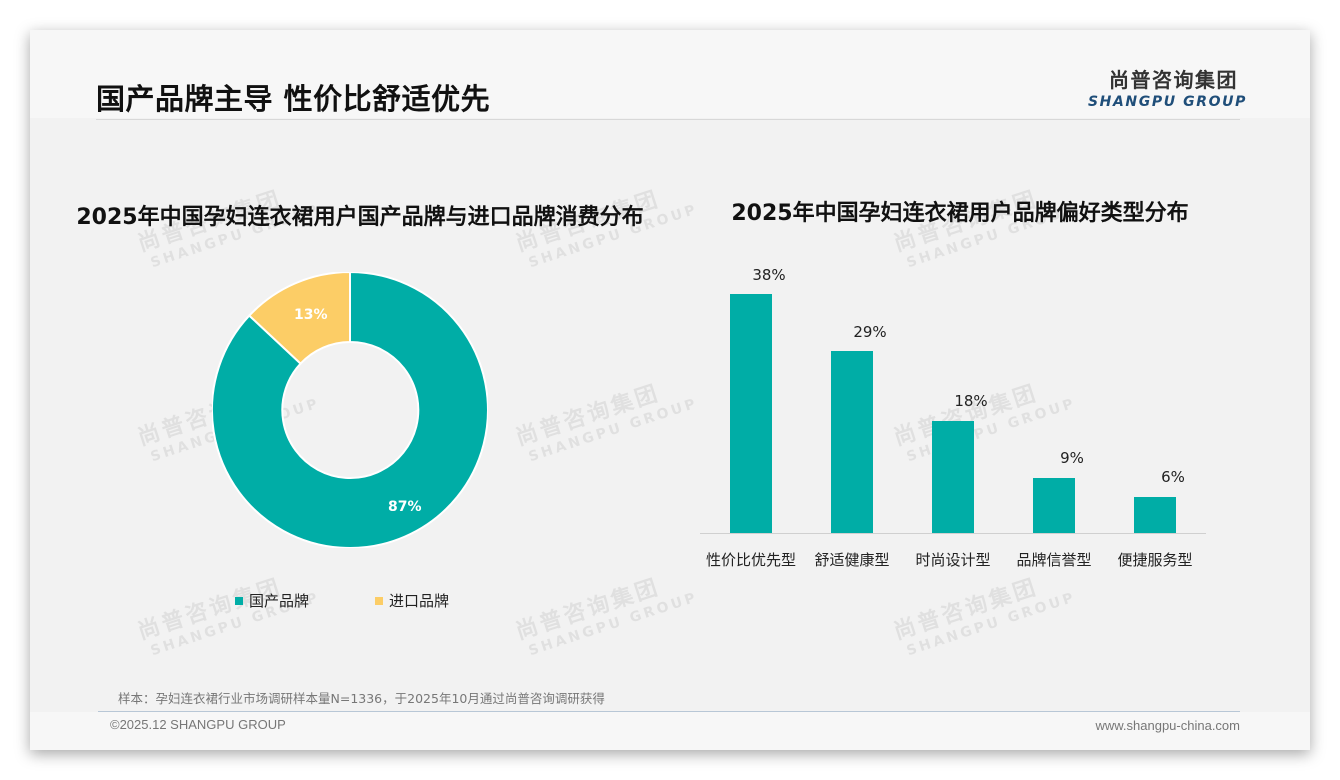 The image size is (1340, 780). I want to click on legend-label: 进口品牌, so click(419, 601).